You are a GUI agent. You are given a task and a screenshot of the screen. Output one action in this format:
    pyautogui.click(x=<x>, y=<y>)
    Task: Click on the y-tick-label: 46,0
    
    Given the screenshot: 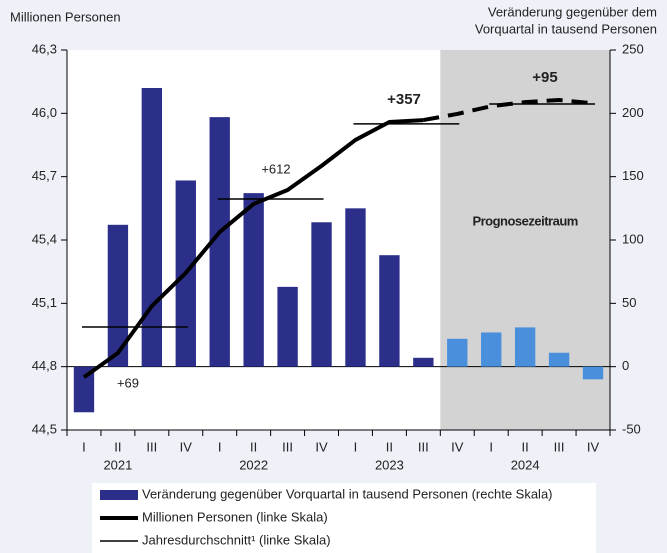 What is the action you would take?
    pyautogui.click(x=44, y=112)
    